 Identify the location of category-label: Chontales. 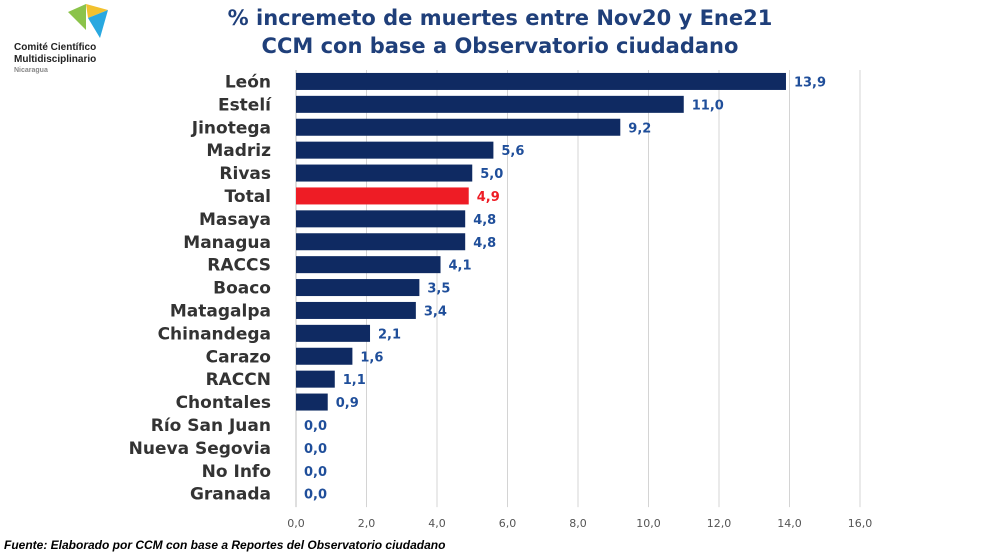
(223, 403).